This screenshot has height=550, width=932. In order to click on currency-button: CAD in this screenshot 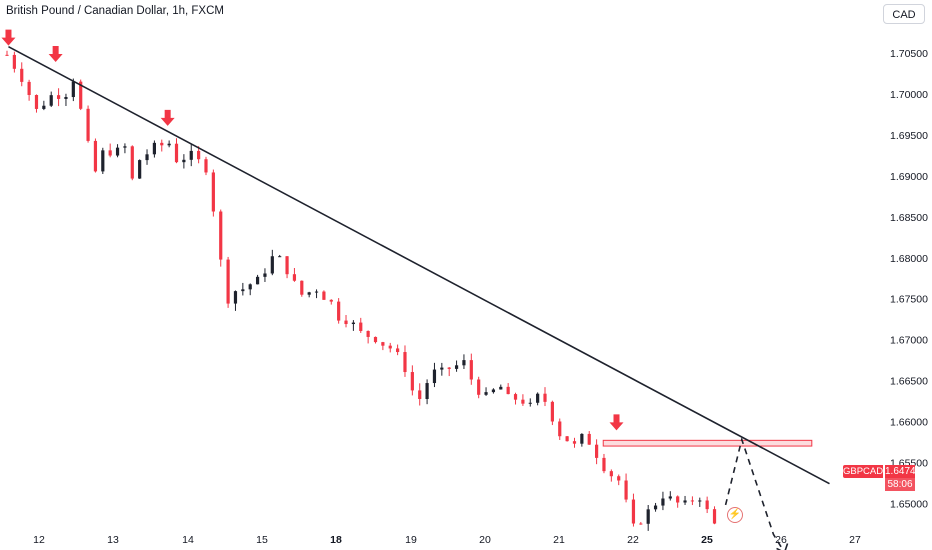, I will do `click(904, 14)`.